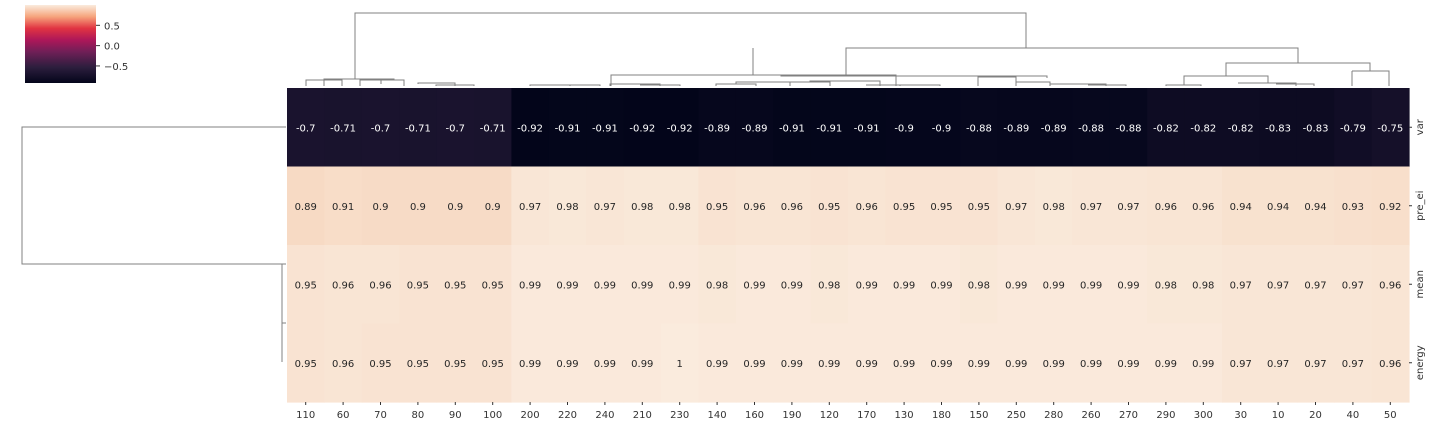  I want to click on colorbar-tick-label: 0.5, so click(112, 26).